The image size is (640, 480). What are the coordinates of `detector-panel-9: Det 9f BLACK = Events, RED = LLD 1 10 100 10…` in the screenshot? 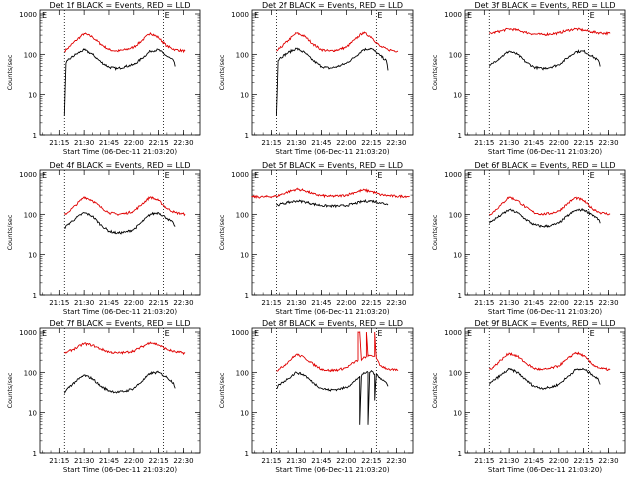 It's located at (528, 396).